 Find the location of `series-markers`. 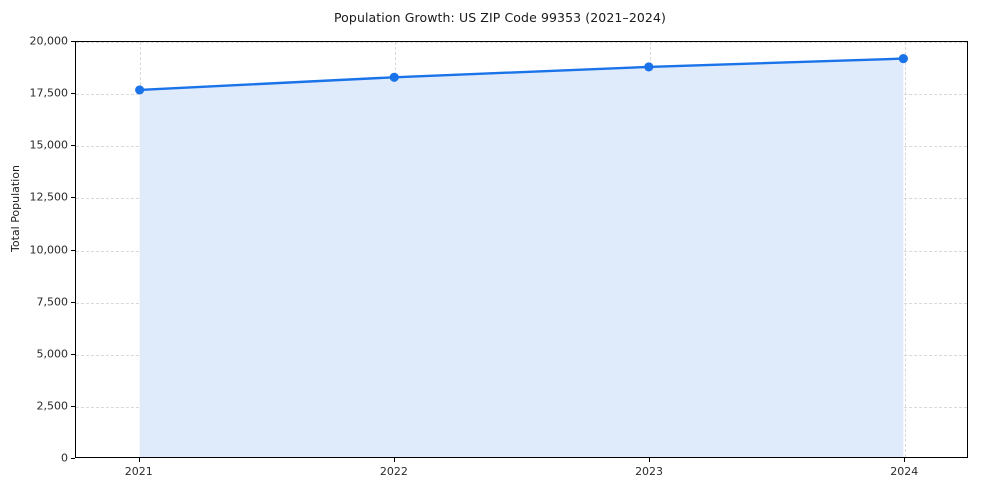

series-markers is located at coordinates (521, 74).